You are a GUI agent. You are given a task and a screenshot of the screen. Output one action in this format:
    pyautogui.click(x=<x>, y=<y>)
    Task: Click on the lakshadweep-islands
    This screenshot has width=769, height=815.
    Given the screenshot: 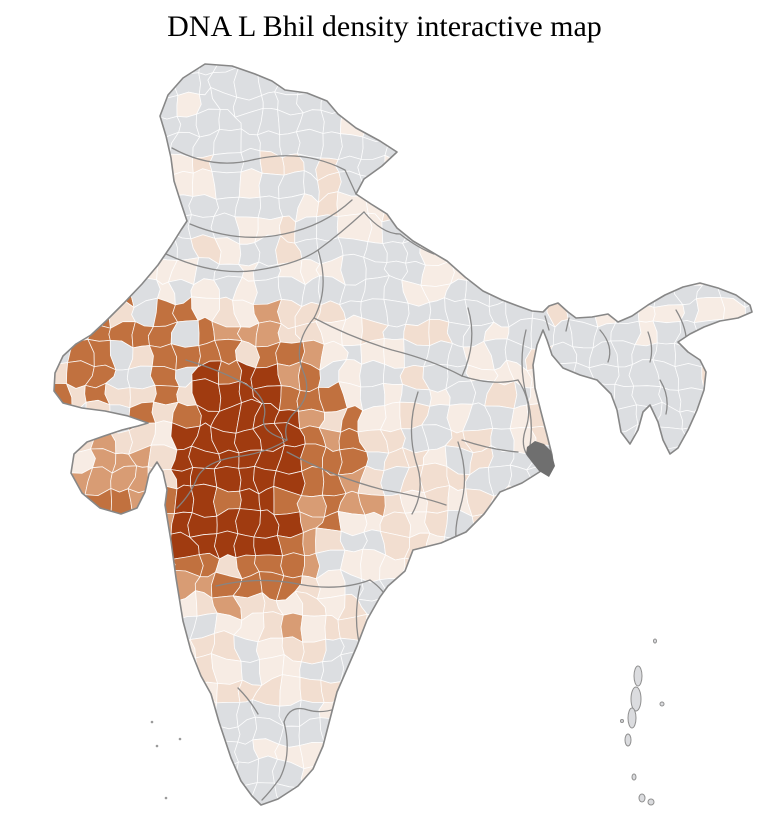 What is the action you would take?
    pyautogui.click(x=166, y=760)
    